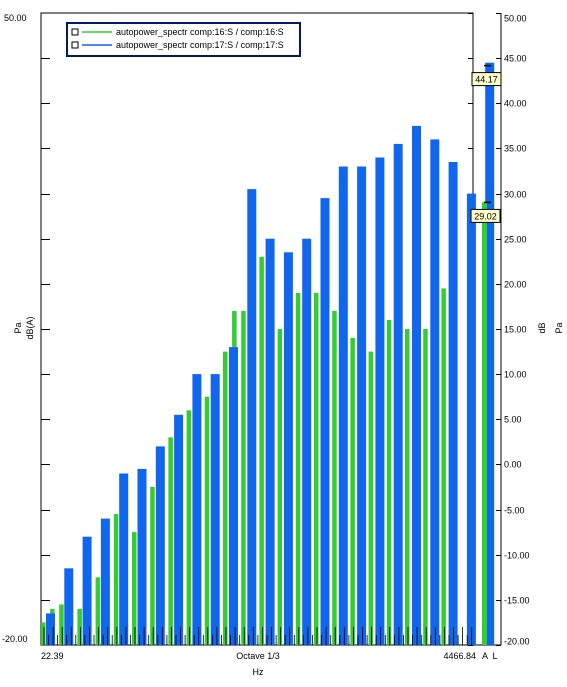 This screenshot has height=687, width=567. Describe the element at coordinates (200, 45) in the screenshot. I see `legend-entry-2: autopower_spectr comp:17:S / comp:17:S` at that location.